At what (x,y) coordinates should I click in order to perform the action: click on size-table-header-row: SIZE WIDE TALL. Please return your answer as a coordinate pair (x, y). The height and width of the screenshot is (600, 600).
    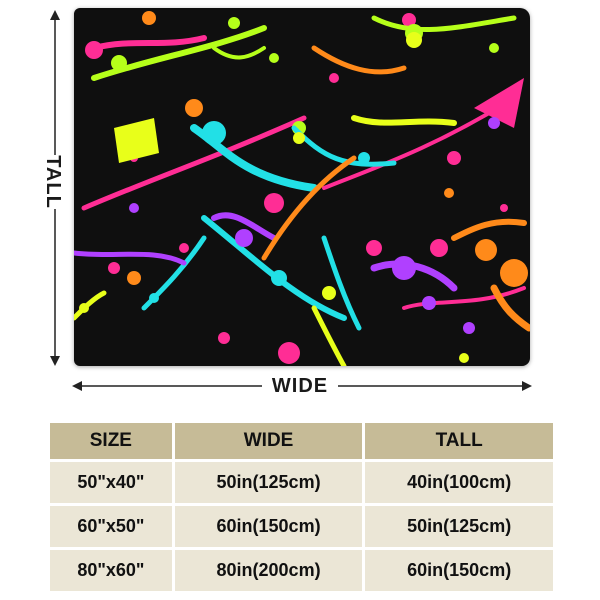
    Looking at the image, I should click on (301, 441).